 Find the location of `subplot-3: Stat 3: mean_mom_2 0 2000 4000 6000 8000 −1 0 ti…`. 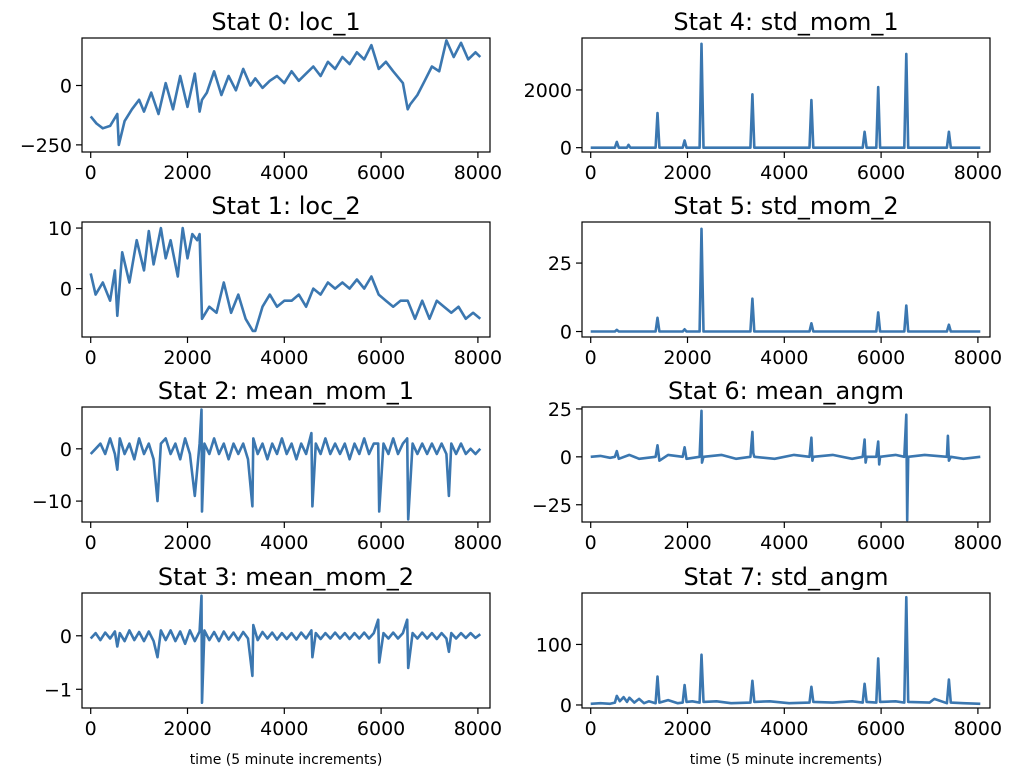

subplot-3: Stat 3: mean_mom_2 0 2000 4000 6000 8000 −1 0 ti… is located at coordinates (273, 665).